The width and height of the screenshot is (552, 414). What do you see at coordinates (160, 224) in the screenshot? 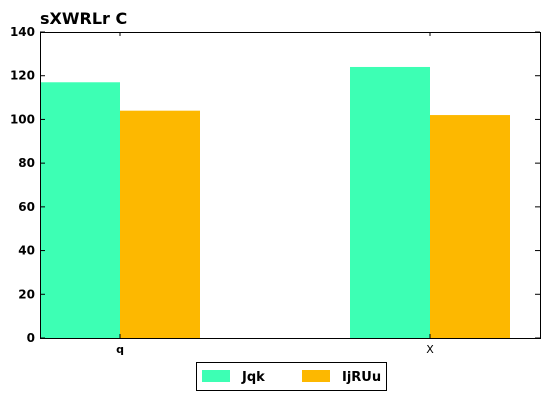
I see `bar-IjRUu-q` at bounding box center [160, 224].